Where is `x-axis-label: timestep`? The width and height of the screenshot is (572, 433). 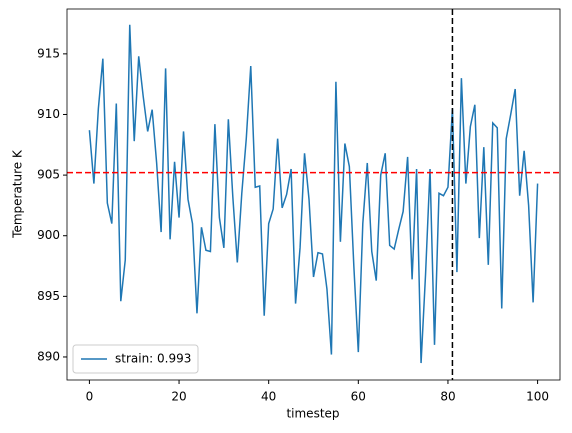 x-axis-label: timestep is located at coordinates (312, 414).